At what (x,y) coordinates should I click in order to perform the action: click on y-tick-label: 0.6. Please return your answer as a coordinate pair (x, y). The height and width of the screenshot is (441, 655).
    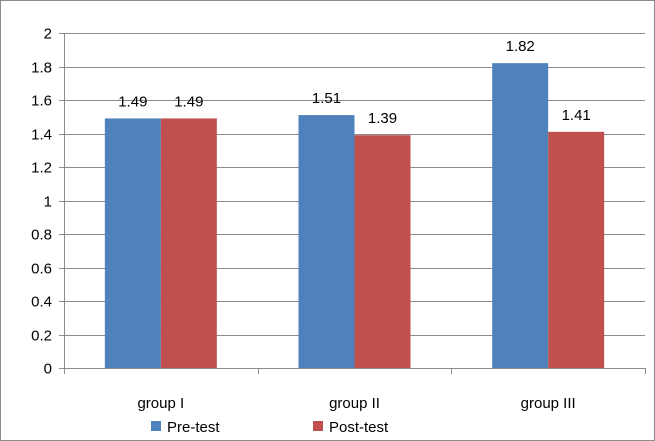
    Looking at the image, I should click on (41, 269).